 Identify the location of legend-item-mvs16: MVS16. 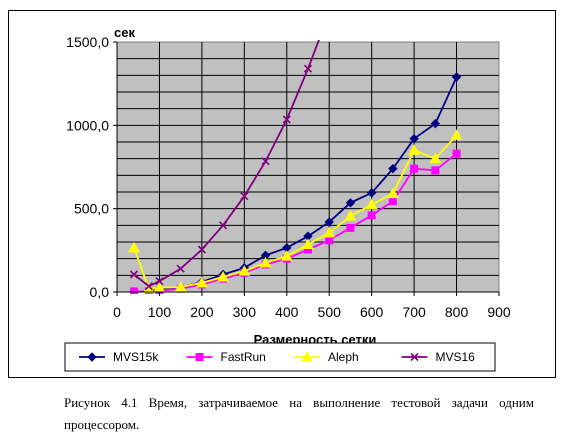
(438, 357).